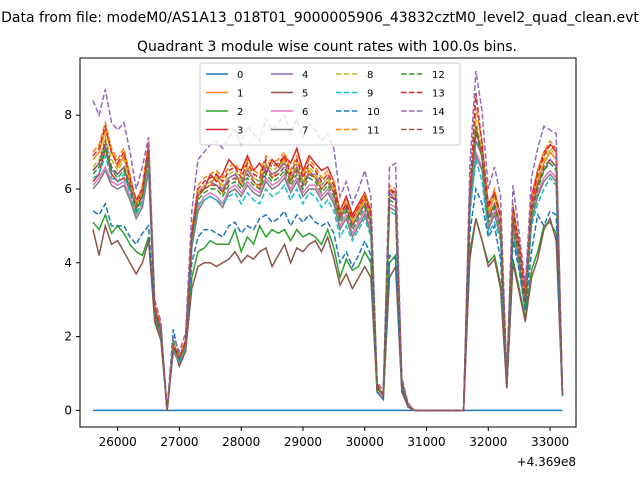 The width and height of the screenshot is (640, 480). What do you see at coordinates (68, 115) in the screenshot?
I see `y-tick-label: 8` at bounding box center [68, 115].